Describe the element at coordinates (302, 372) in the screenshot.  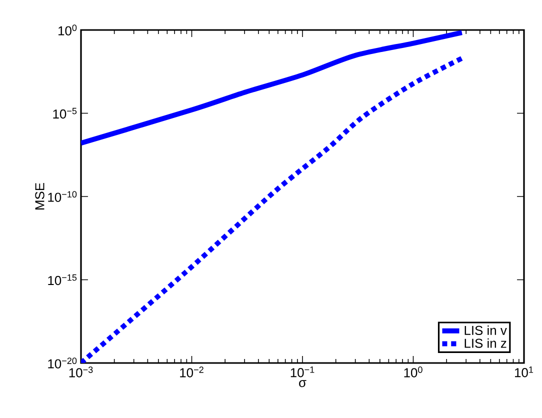
I see `x-tick-label: 10$^{−1}$` at that location.